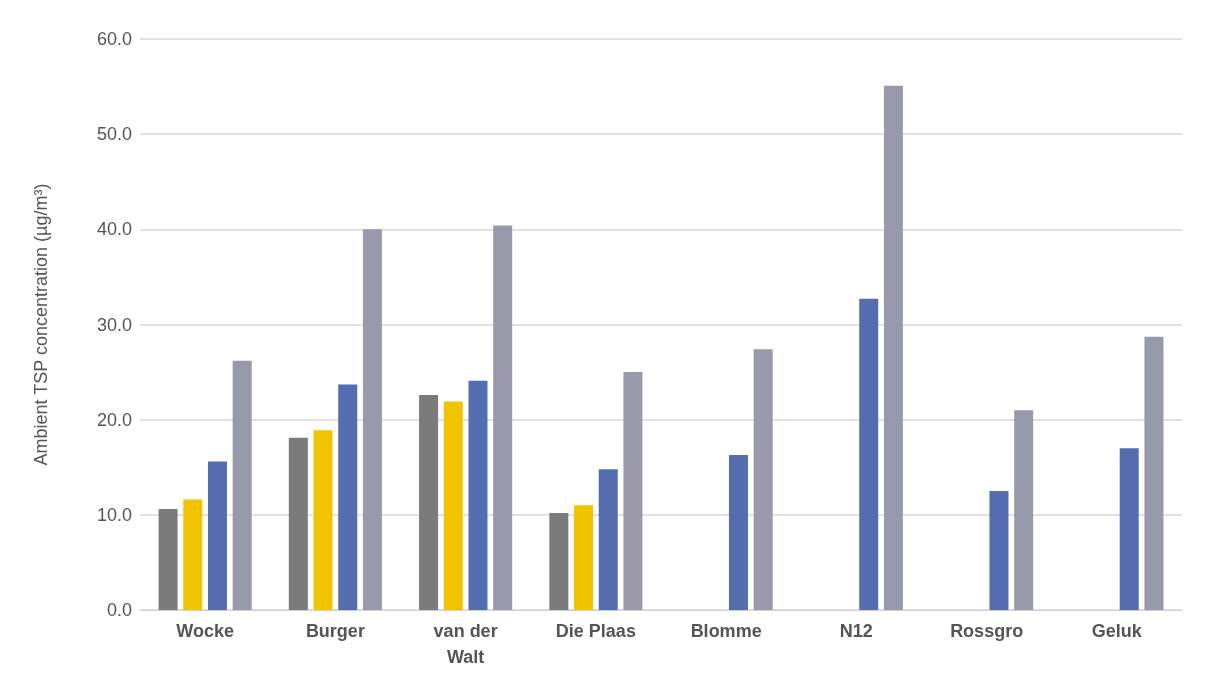  I want to click on y-tick-label: 30.0, so click(114, 324).